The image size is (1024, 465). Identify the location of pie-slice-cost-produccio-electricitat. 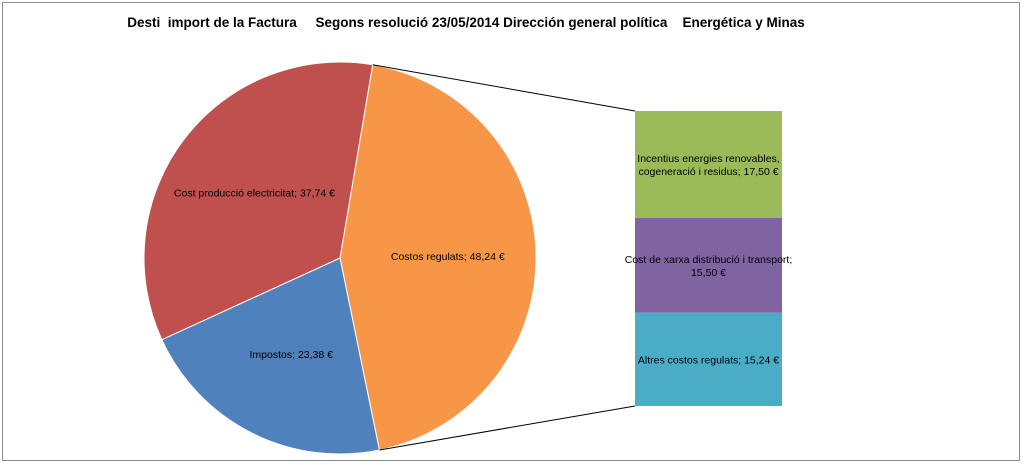
(258, 201).